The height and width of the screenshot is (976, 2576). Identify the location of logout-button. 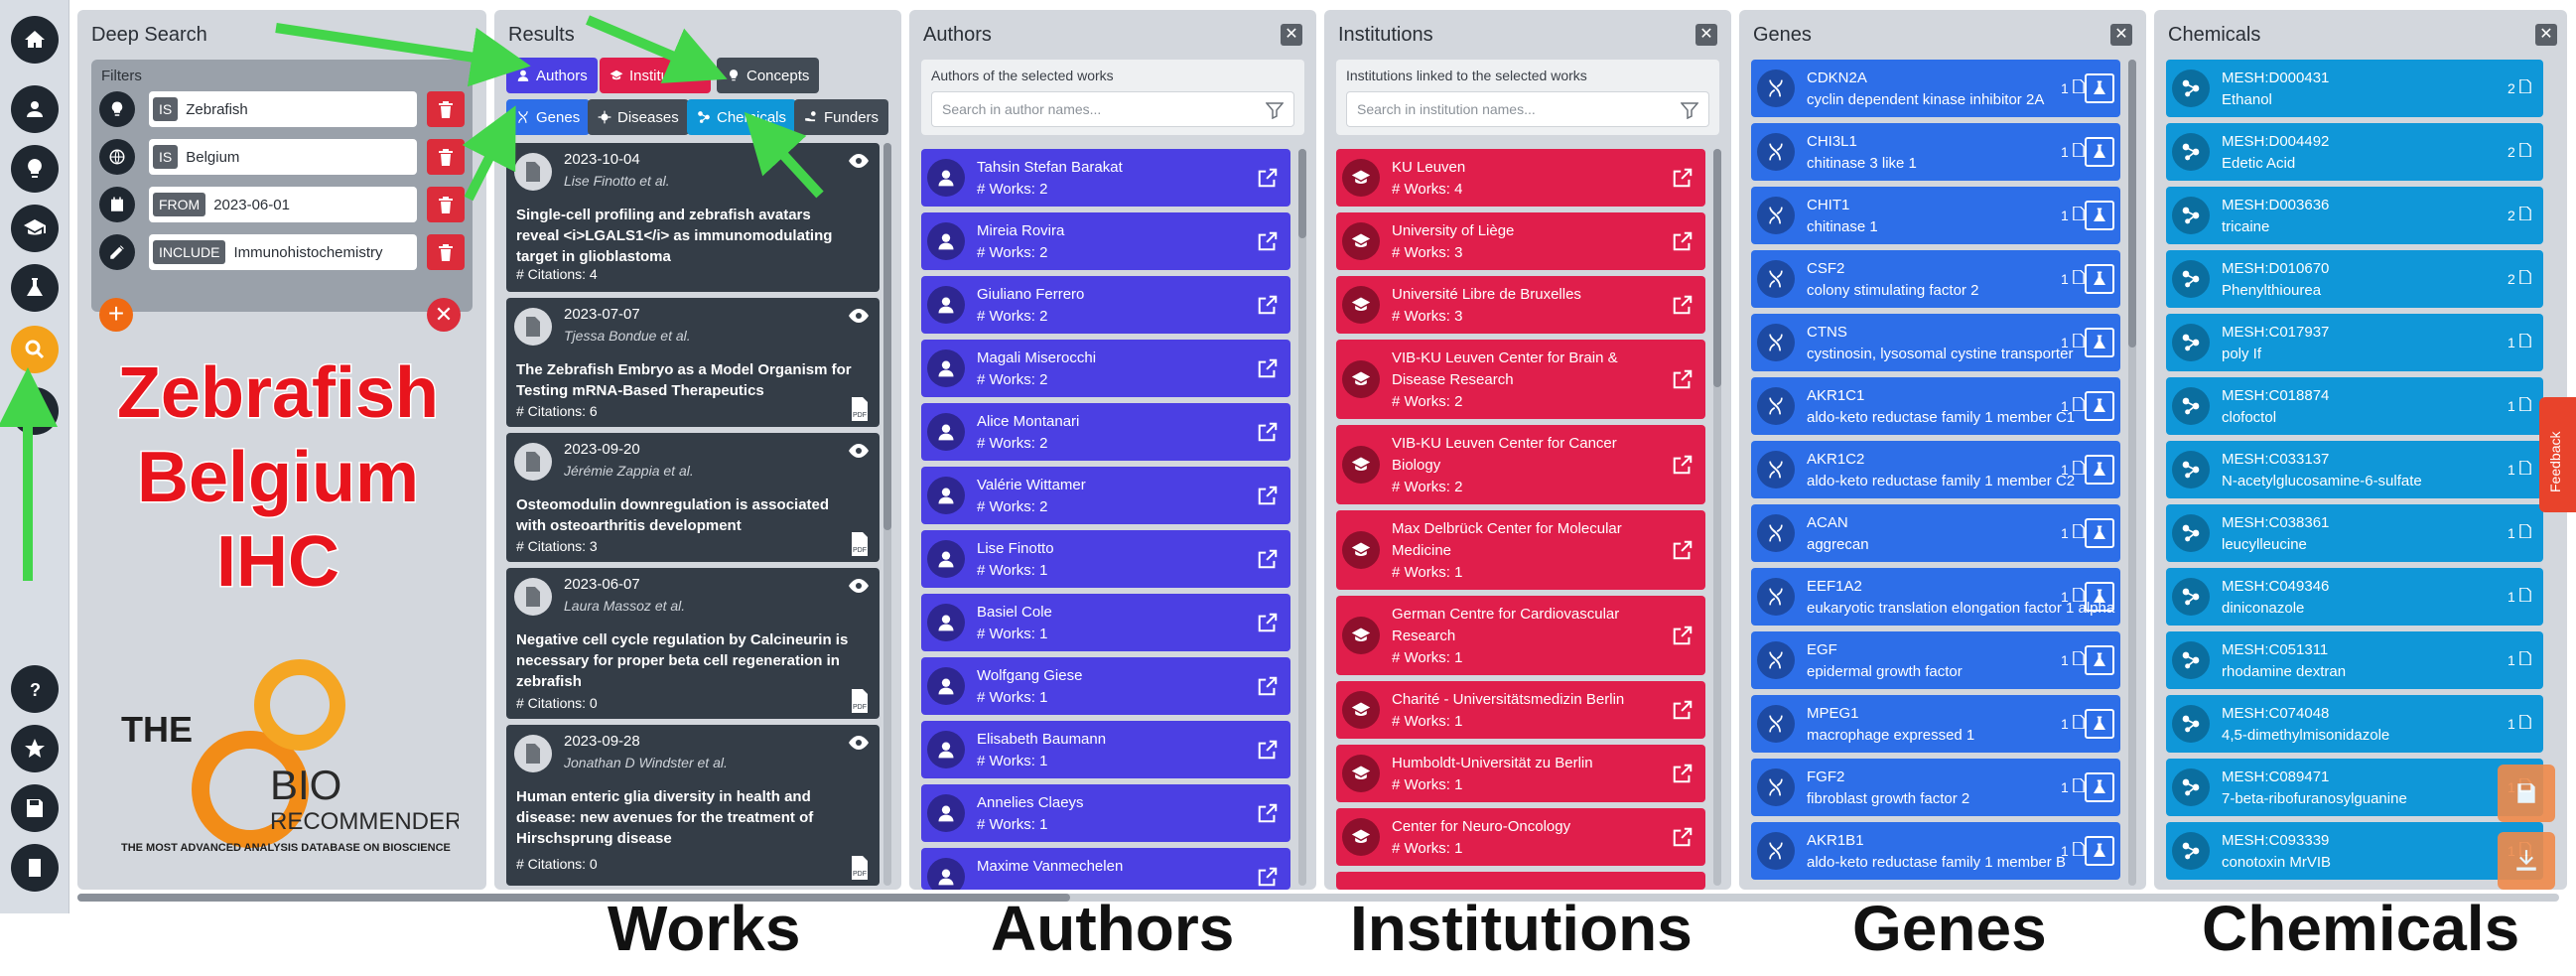
(35, 868).